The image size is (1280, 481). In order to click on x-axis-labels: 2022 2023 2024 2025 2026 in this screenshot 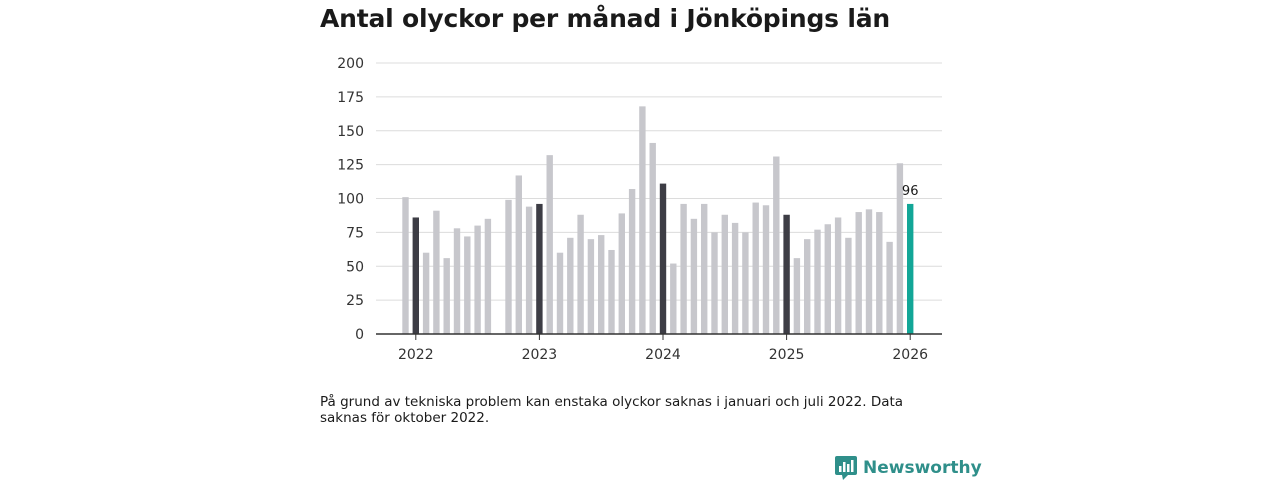, I will do `click(663, 348)`.